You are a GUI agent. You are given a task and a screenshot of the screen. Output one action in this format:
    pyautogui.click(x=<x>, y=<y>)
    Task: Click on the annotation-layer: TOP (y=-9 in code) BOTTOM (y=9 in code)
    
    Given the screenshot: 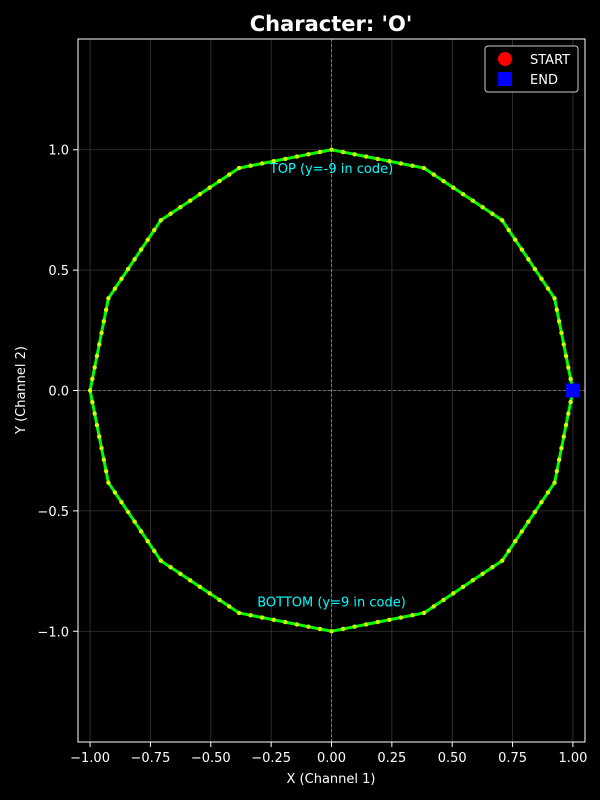 What is the action you would take?
    pyautogui.click(x=331, y=386)
    